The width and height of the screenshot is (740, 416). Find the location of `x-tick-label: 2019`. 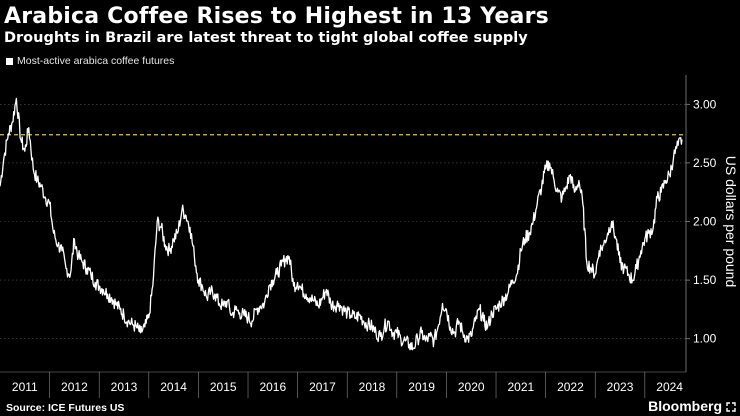

x-tick-label: 2019 is located at coordinates (421, 387).